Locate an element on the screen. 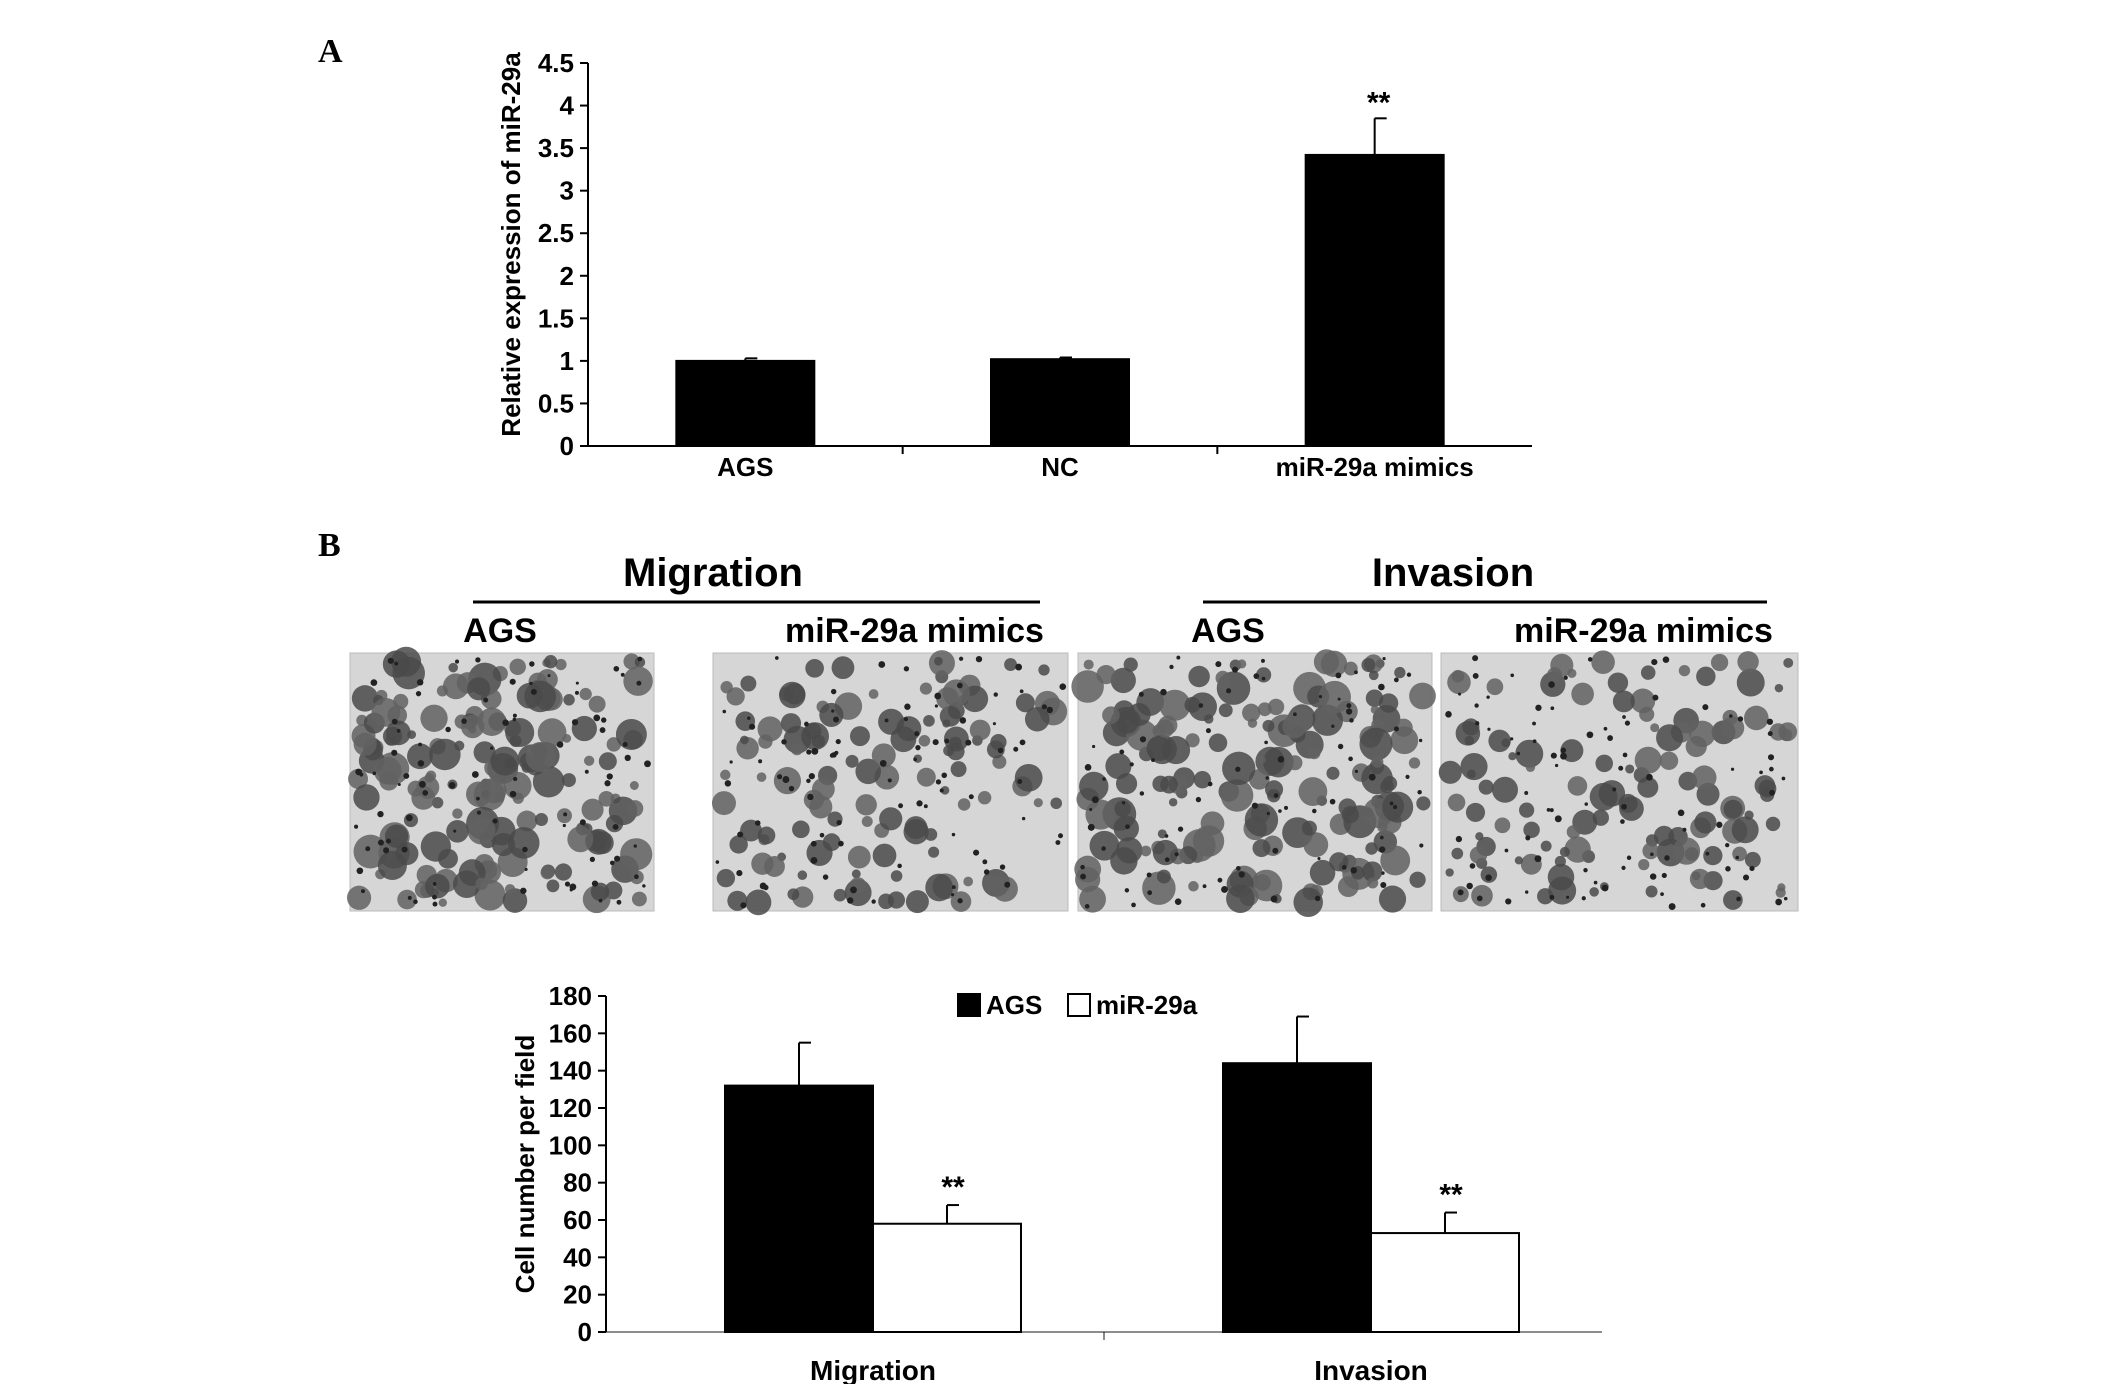  x-tick-label: Invasion is located at coordinates (1371, 1369).